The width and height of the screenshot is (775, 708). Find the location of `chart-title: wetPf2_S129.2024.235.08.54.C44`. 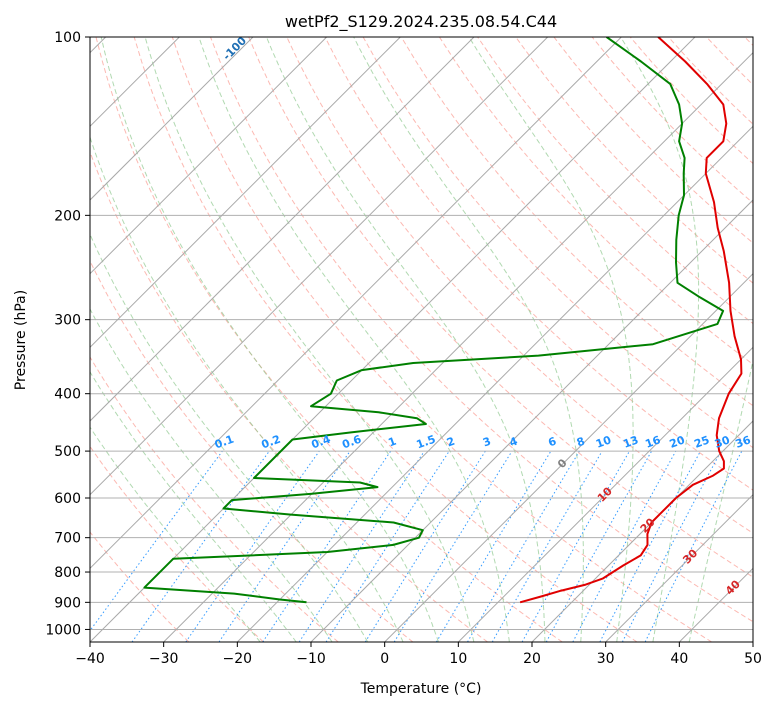

chart-title: wetPf2_S129.2024.235.08.54.C44 is located at coordinates (421, 22).